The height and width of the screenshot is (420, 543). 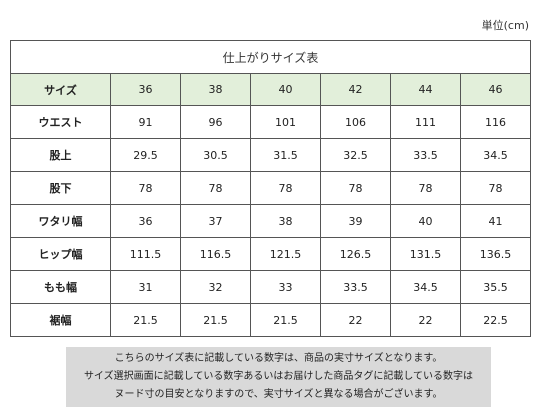 I want to click on table-row: ワタリ幅 36 37 38 39 40 41, so click(x=270, y=221).